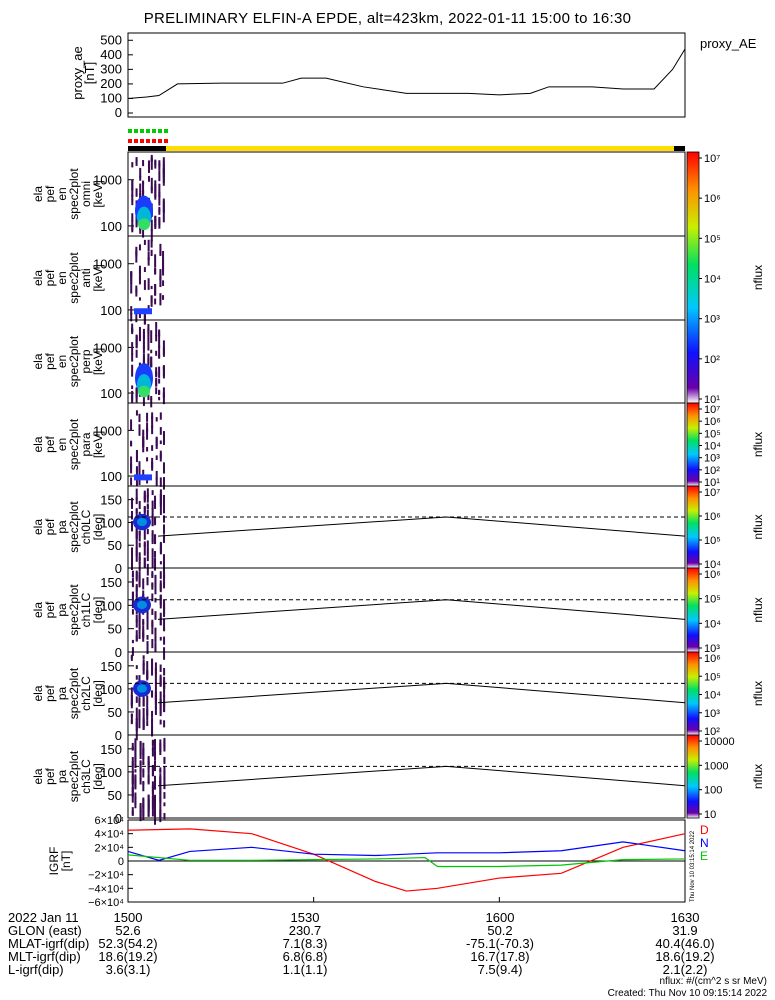 The image size is (775, 1000). I want to click on spectrogram-ylabel: [deg], so click(98, 527).